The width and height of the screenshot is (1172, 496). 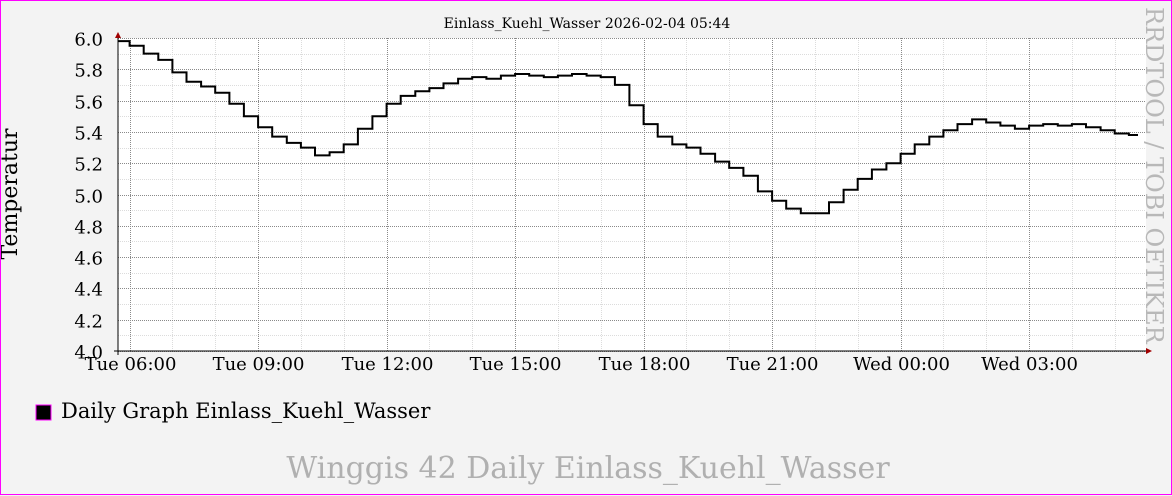 I want to click on x-tick-label: Tue 18:00, so click(x=645, y=364).